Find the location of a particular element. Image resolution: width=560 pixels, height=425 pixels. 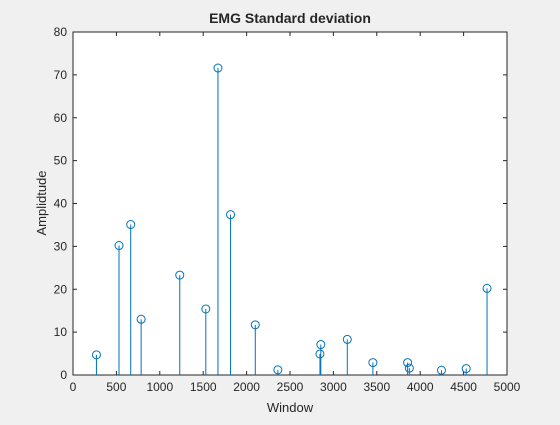

y-tick-label: 0 is located at coordinates (63, 375).